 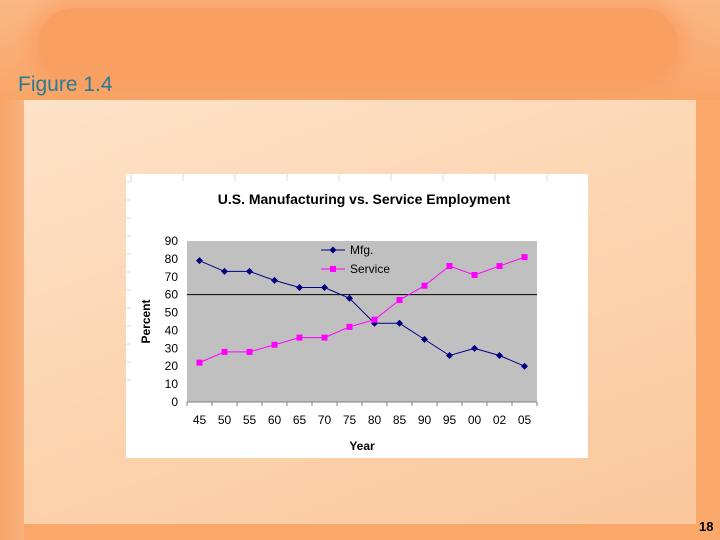 I want to click on y-tick-label: 20, so click(x=172, y=366).